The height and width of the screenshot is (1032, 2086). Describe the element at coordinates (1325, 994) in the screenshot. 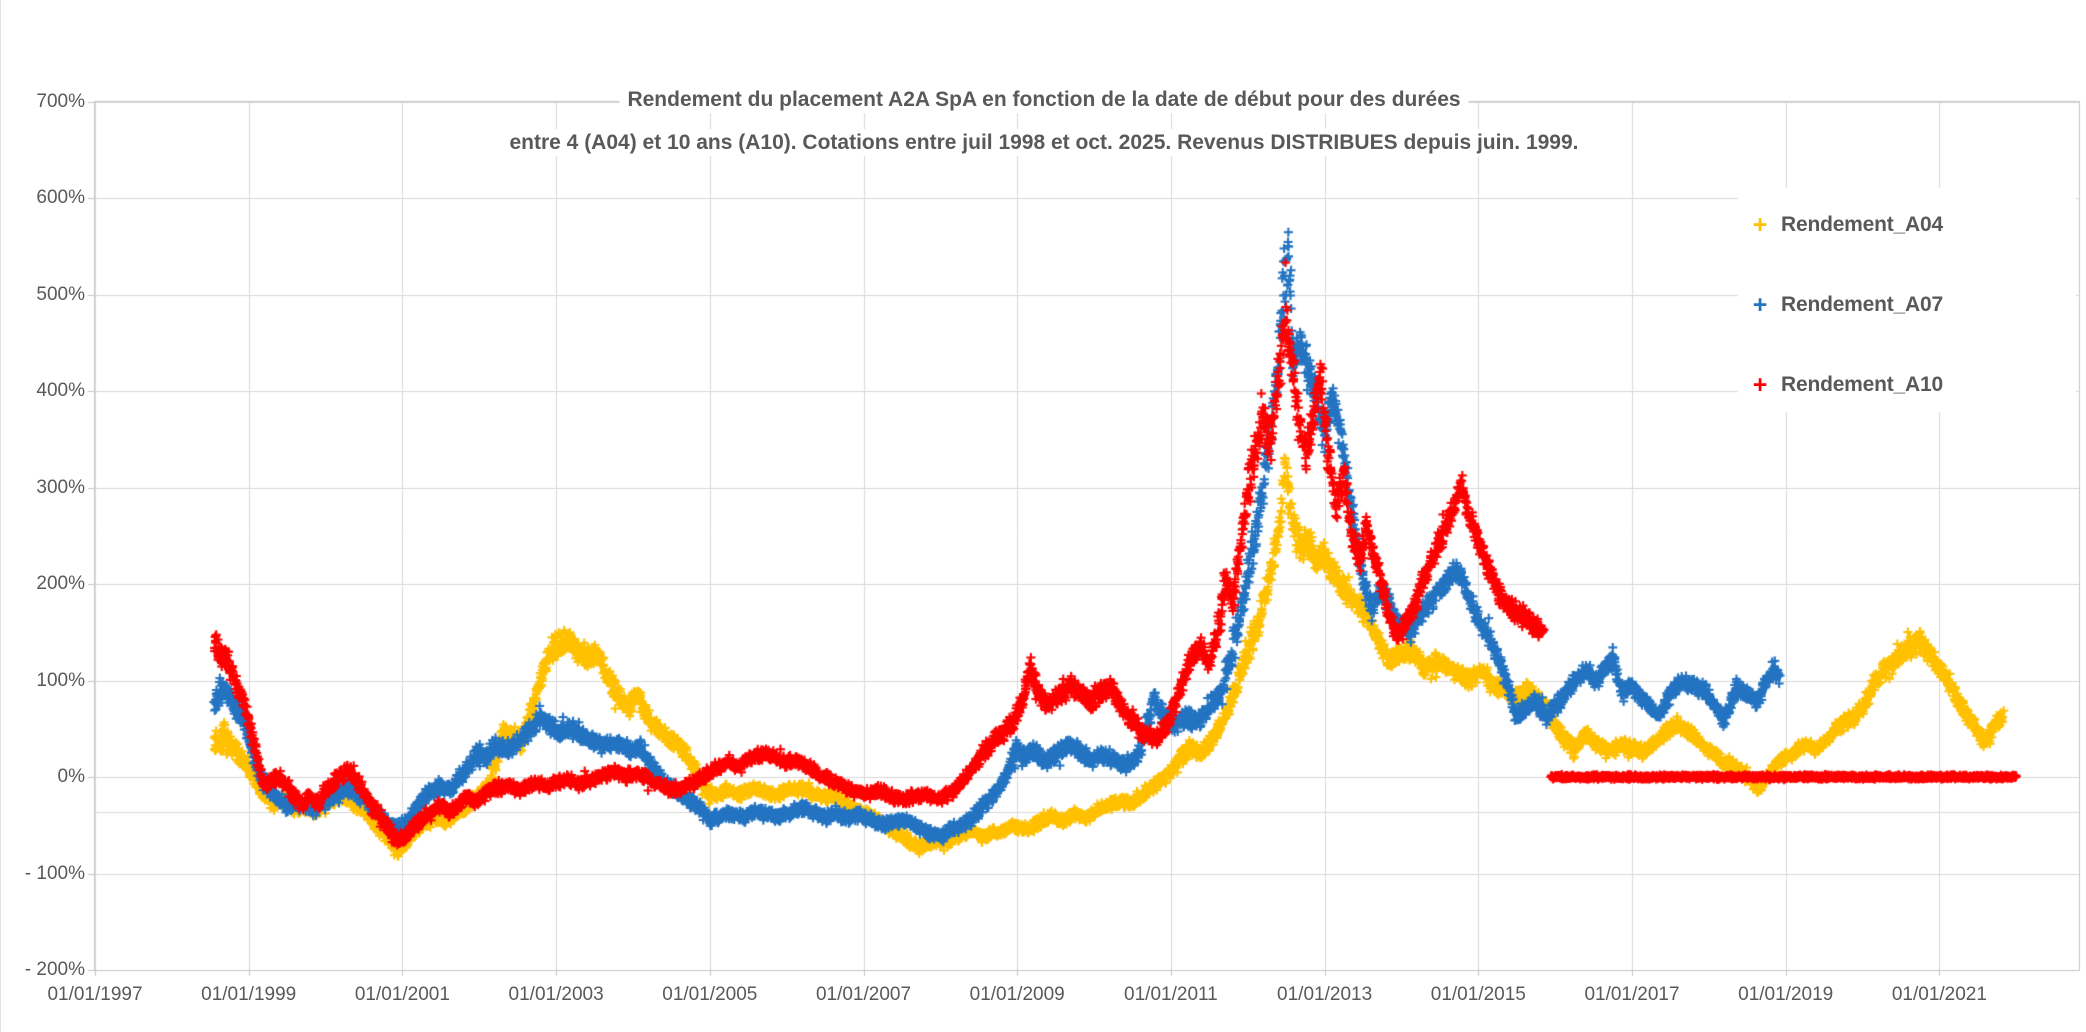

I see `x-axis-tick-label: 01/01/2013` at that location.